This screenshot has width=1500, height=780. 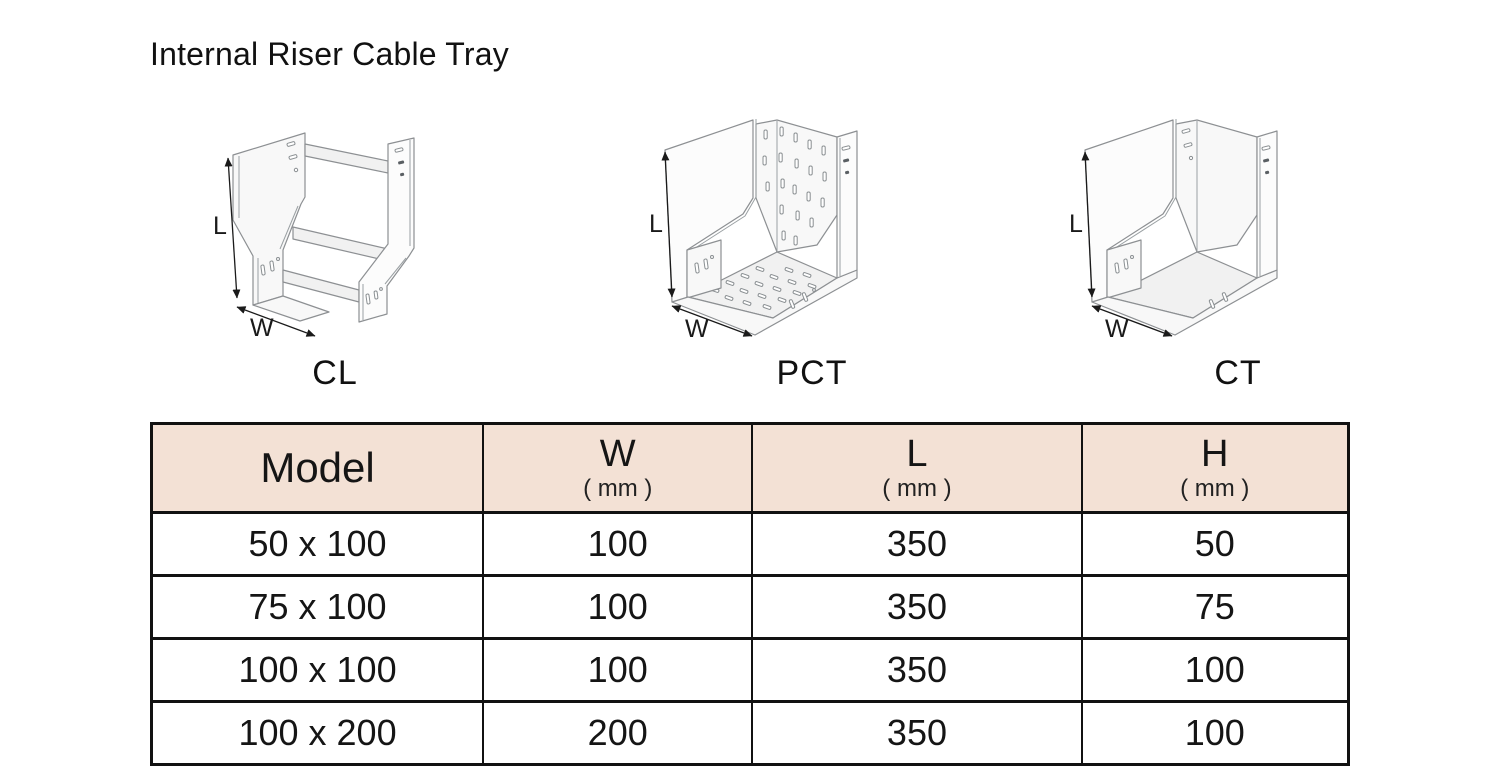 I want to click on cl-dim-label-w: W, so click(x=262, y=328).